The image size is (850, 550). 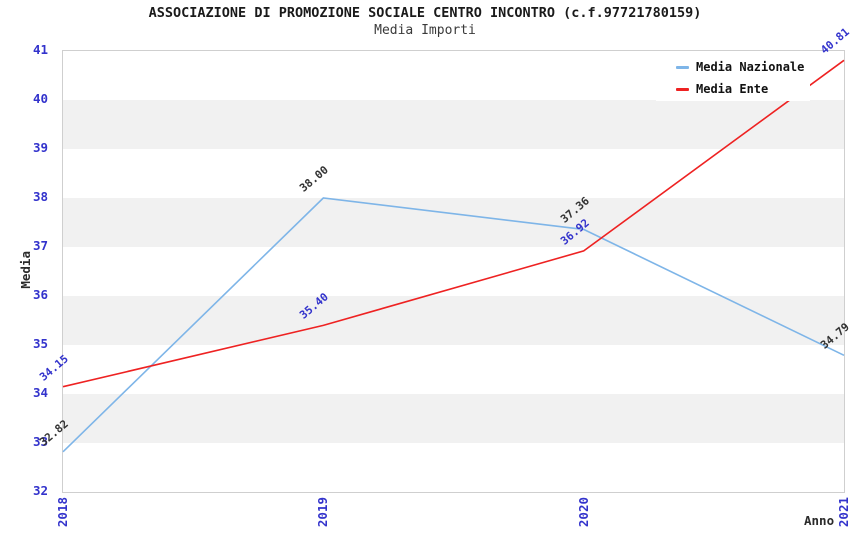 I want to click on y-tick-label: 39, so click(x=40, y=147).